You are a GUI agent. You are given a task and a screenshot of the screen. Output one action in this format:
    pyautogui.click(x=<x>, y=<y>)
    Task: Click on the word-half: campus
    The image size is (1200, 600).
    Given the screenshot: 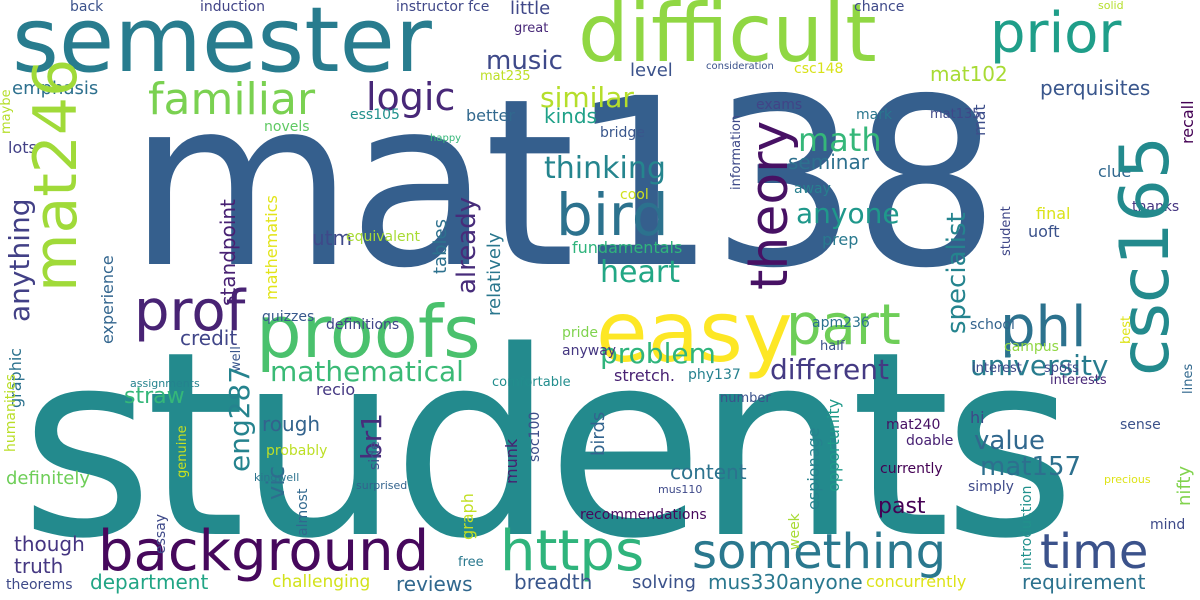 What is the action you would take?
    pyautogui.click(x=1031, y=347)
    